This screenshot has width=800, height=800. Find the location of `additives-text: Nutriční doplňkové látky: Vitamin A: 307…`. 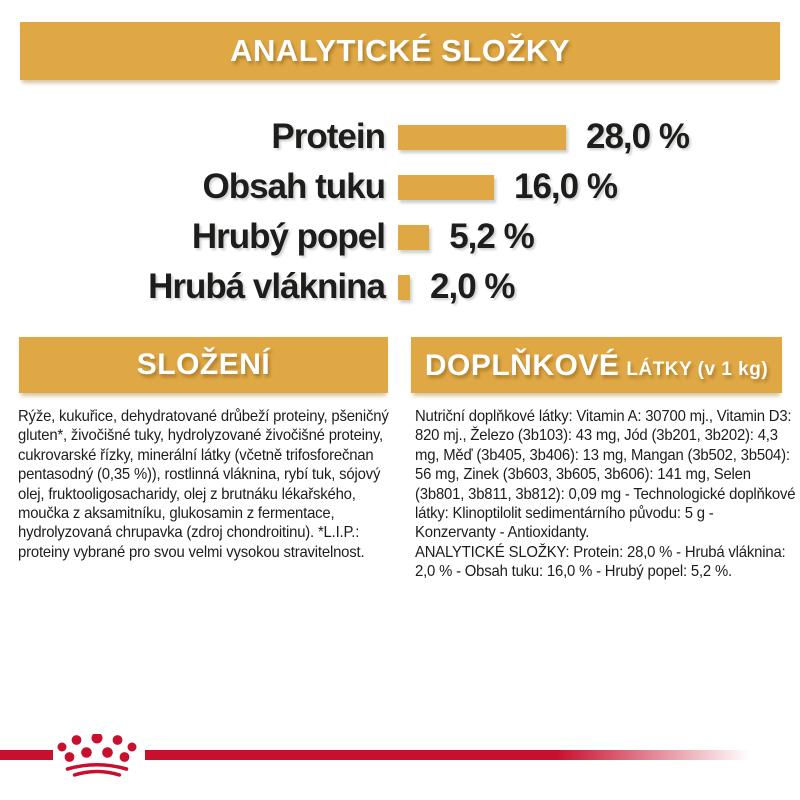

additives-text: Nutriční doplňkové látky: Vitamin A: 307… is located at coordinates (605, 494).